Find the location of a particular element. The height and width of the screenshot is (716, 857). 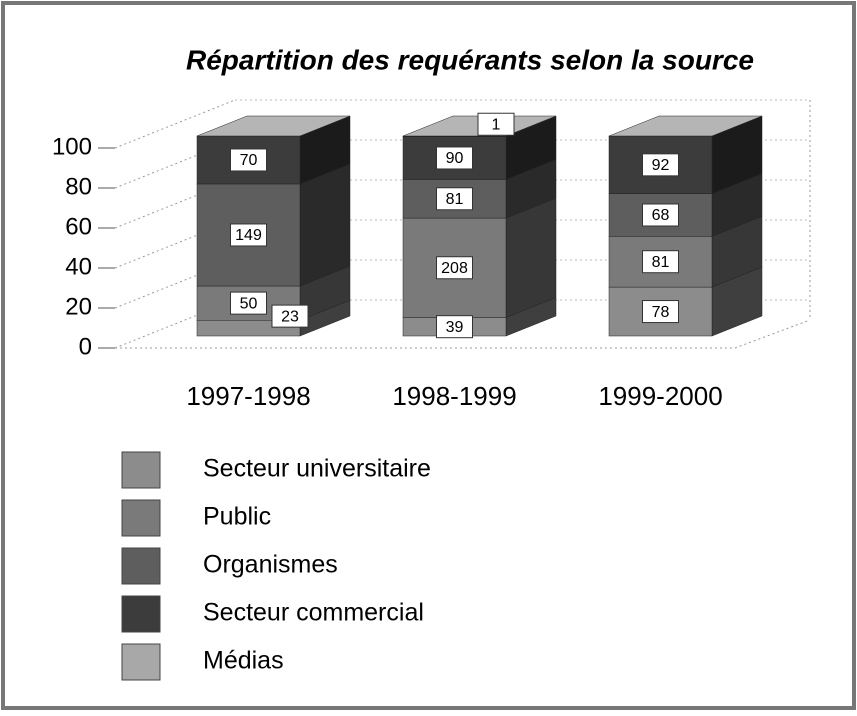

y-tick-label: 0 is located at coordinates (85, 346).